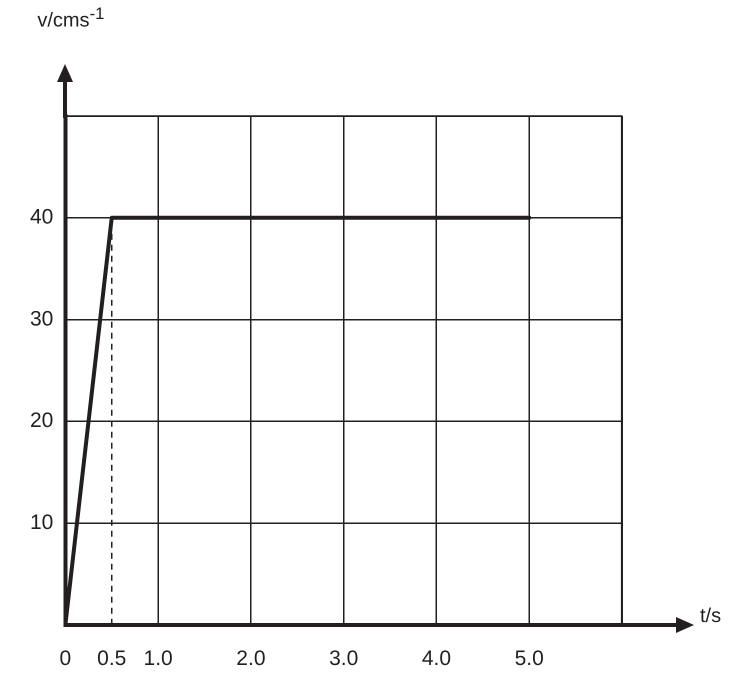 This screenshot has width=734, height=700. What do you see at coordinates (251, 658) in the screenshot?
I see `x-tick-label: 2.0` at bounding box center [251, 658].